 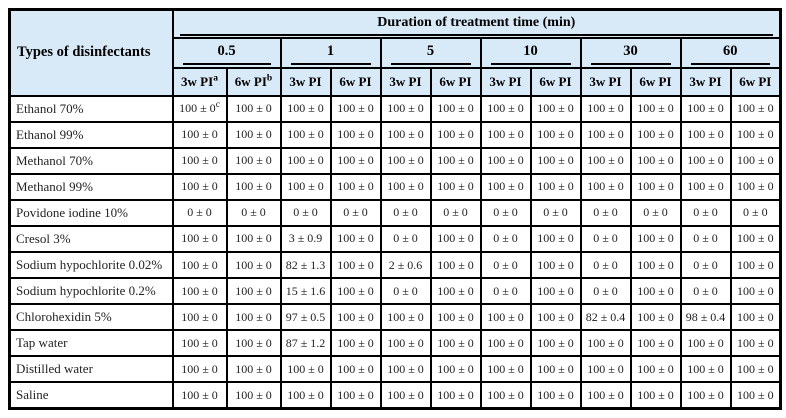 What do you see at coordinates (655, 81) in the screenshot?
I see `pi-col-label: 6w PI` at bounding box center [655, 81].